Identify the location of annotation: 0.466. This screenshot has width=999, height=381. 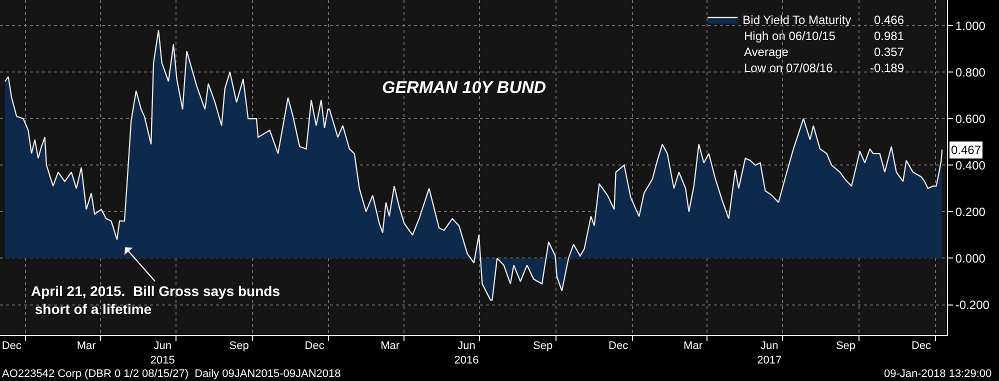
(889, 20).